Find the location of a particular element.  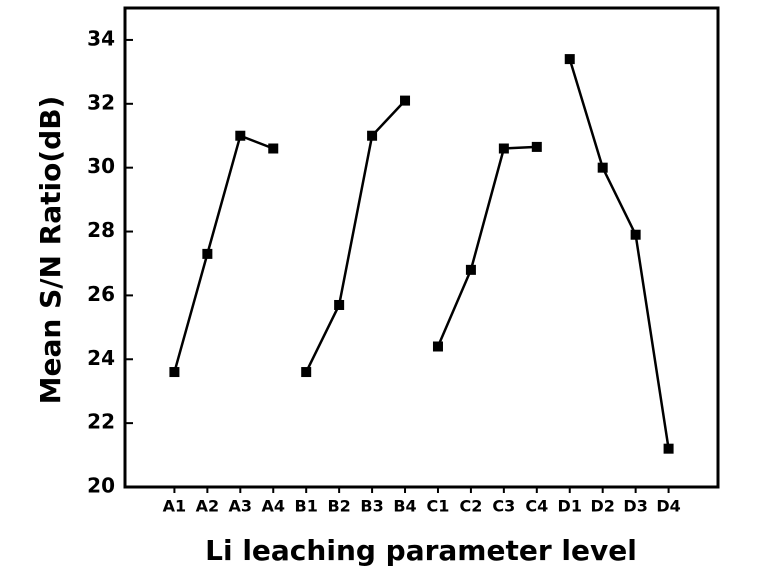

x-tick-label: C1 is located at coordinates (438, 506).